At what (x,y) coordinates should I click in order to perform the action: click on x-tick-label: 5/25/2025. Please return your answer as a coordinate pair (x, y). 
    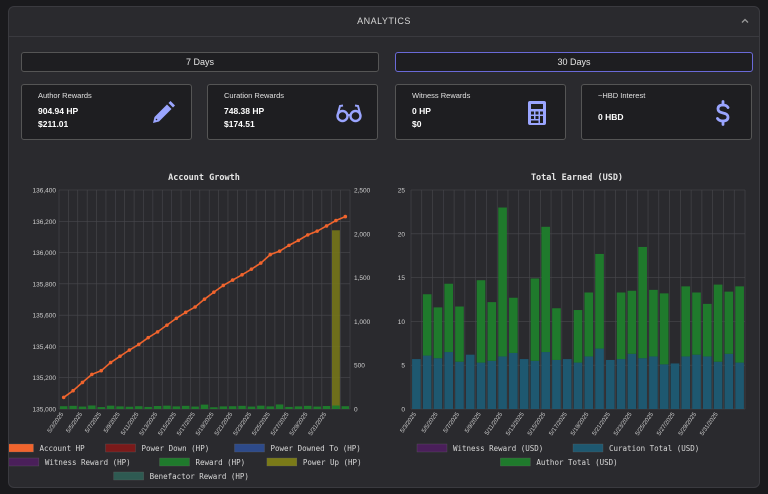
    Looking at the image, I should click on (262, 424).